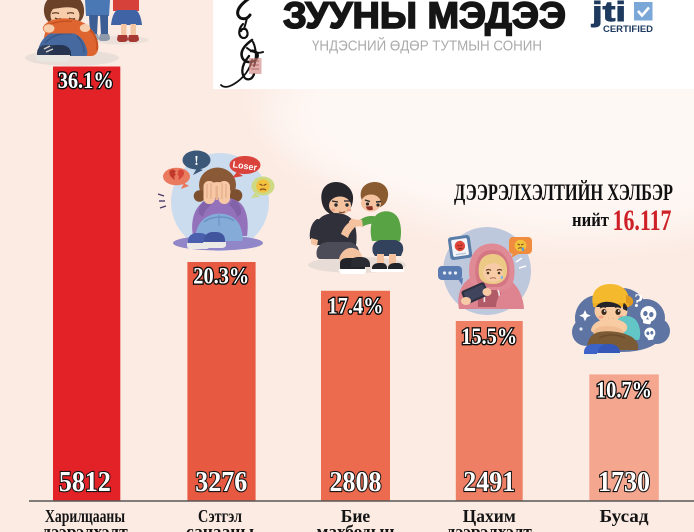  Describe the element at coordinates (356, 516) in the screenshot. I see `svg-text: Бие` at that location.